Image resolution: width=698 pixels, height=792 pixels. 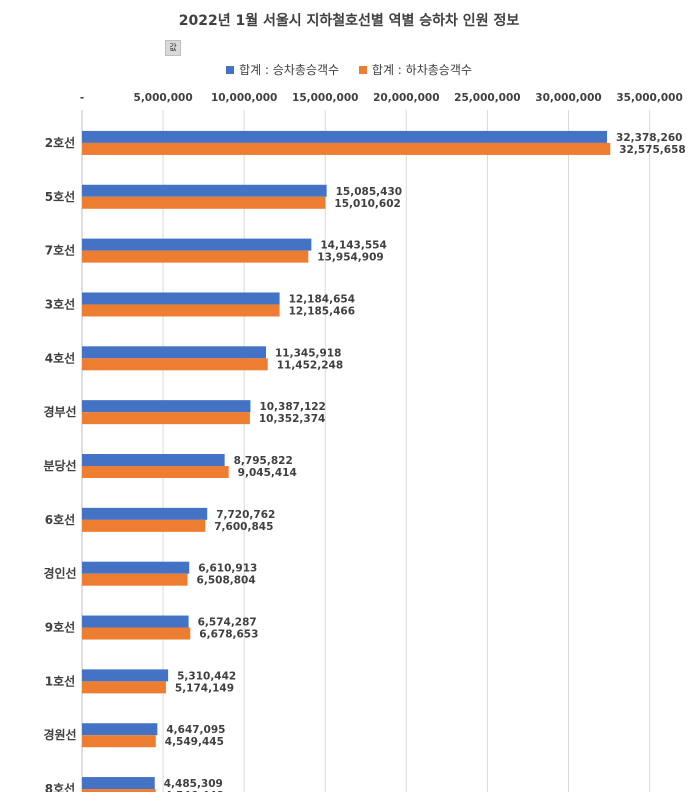 What do you see at coordinates (487, 98) in the screenshot?
I see `x-tick-label: 25,000,000` at bounding box center [487, 98].